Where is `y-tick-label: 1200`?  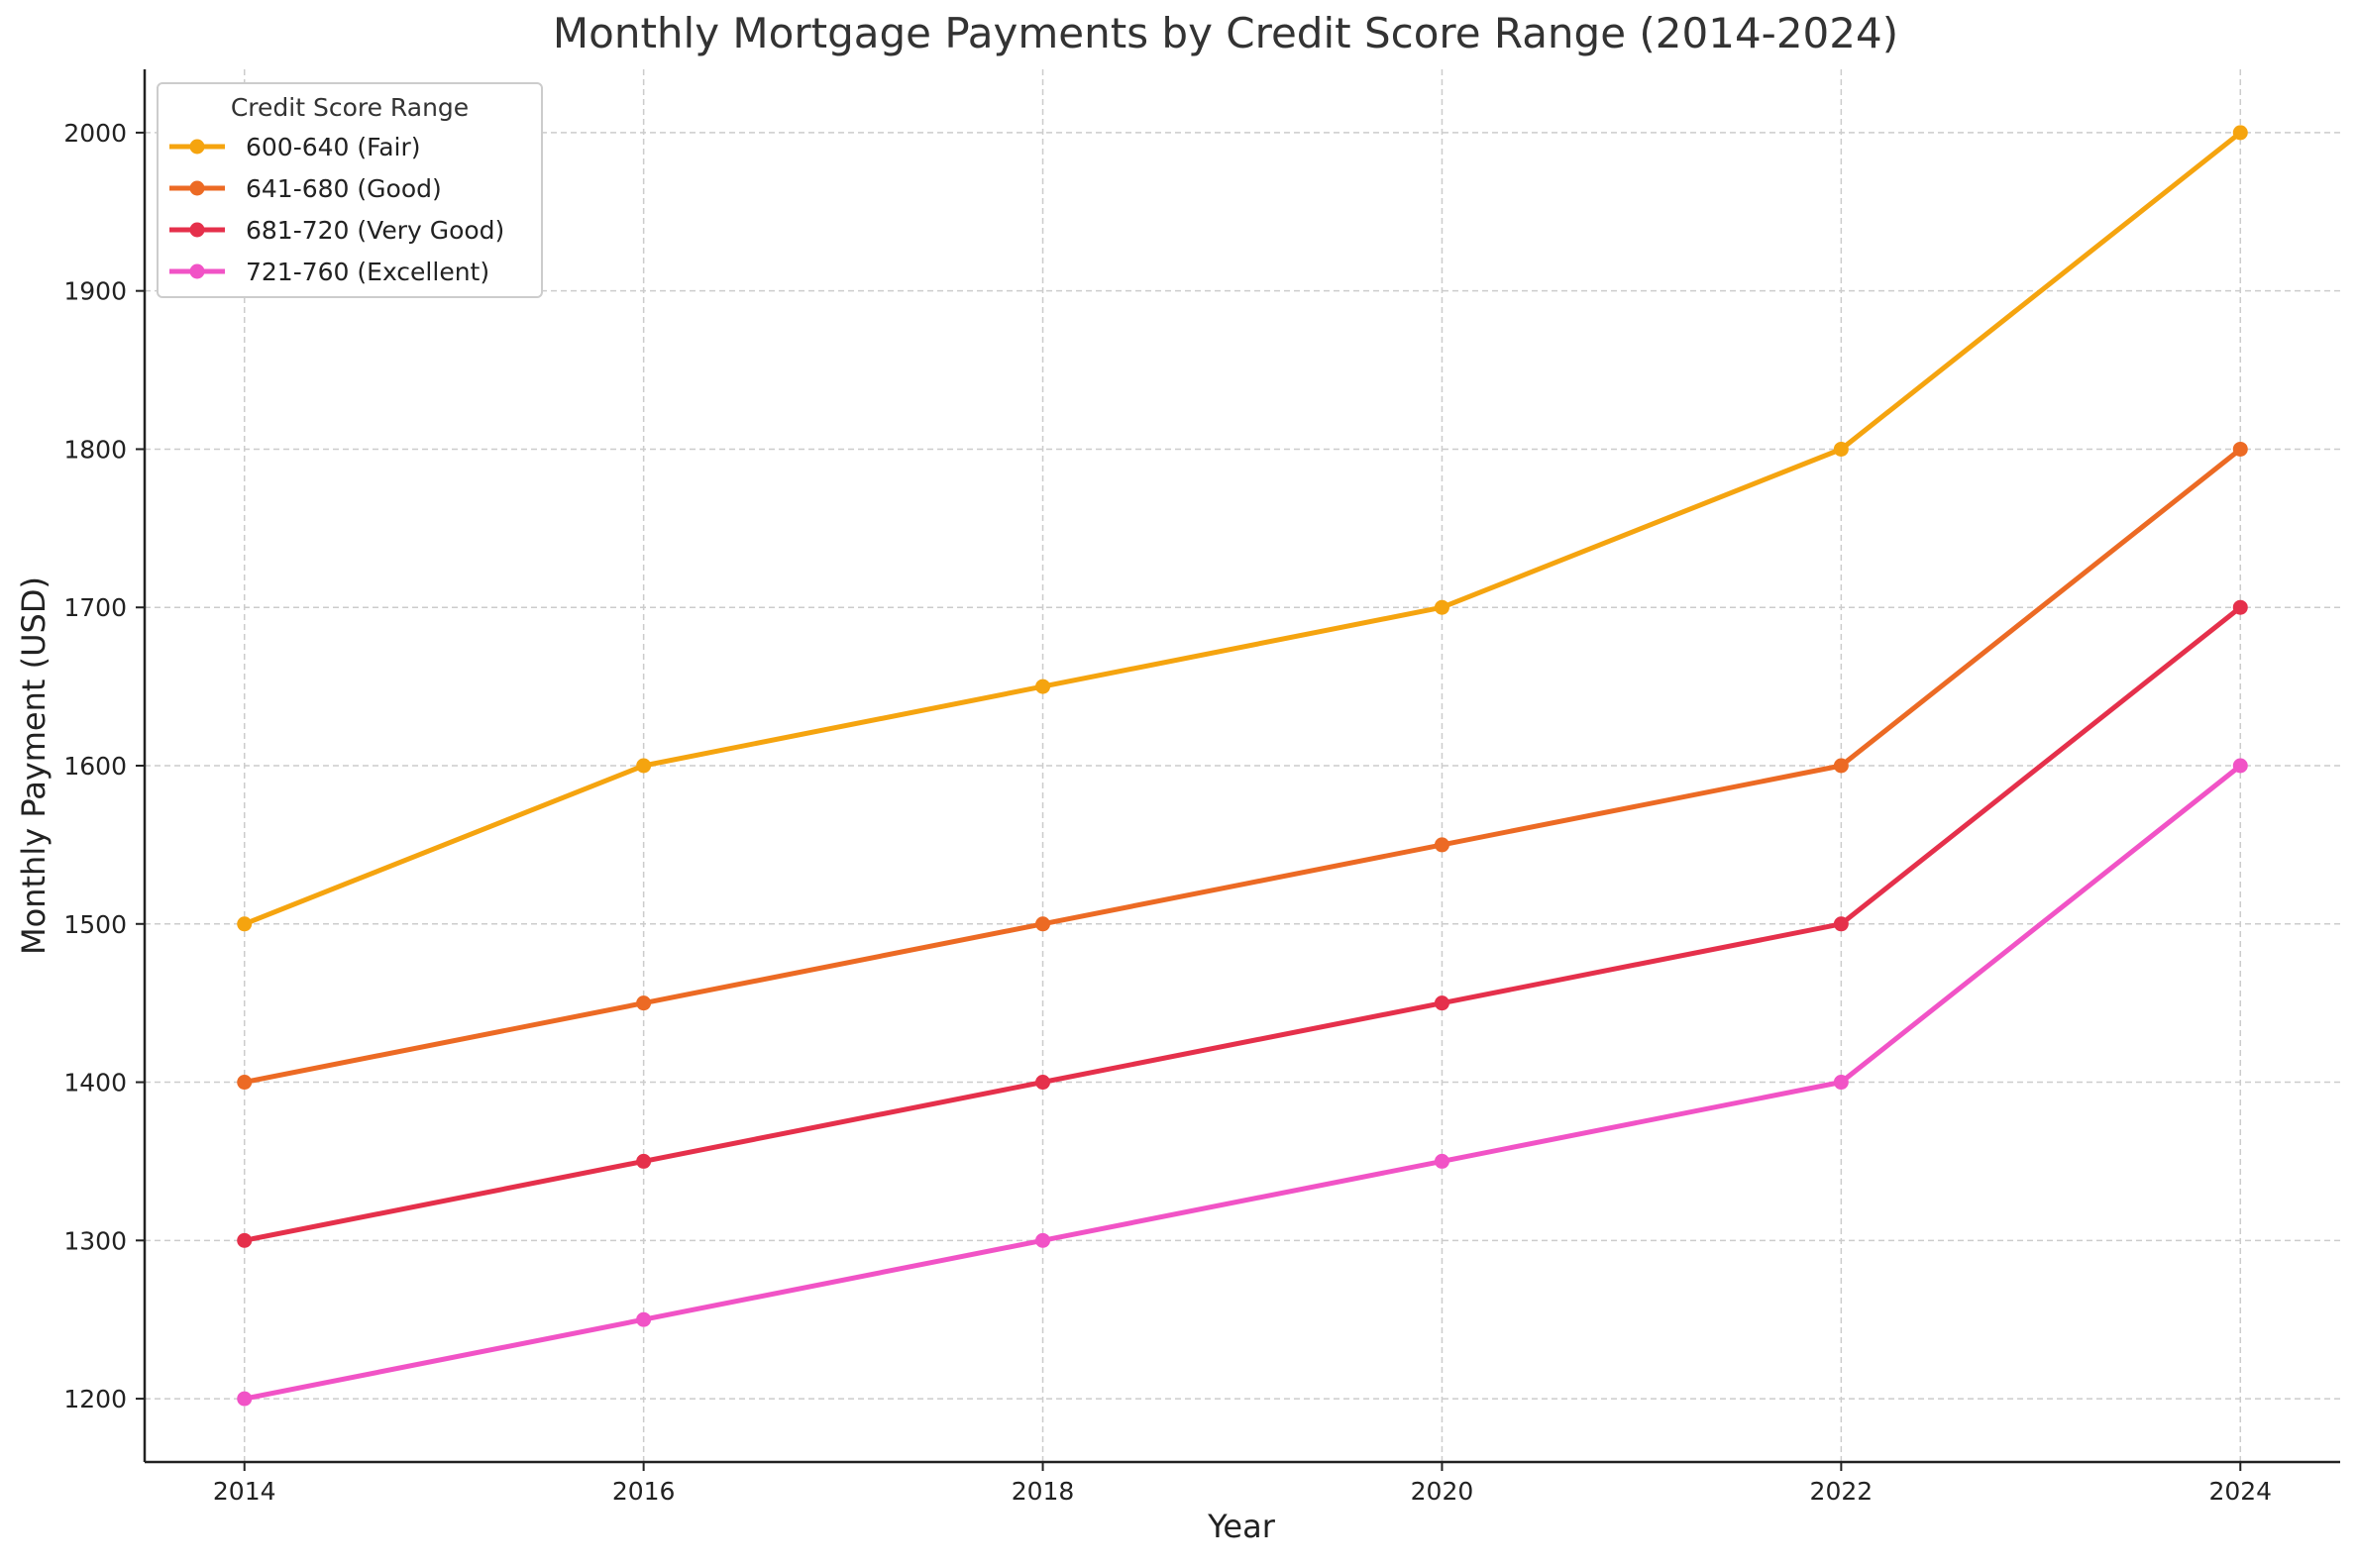
y-tick-label: 1200 is located at coordinates (95, 1399).